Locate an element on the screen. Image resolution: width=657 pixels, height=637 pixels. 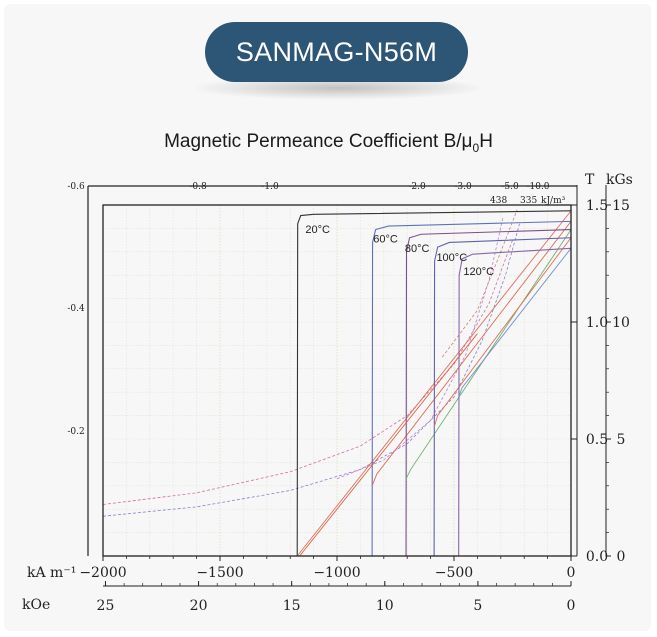
top-permeance-label: -5.0 is located at coordinates (510, 187).